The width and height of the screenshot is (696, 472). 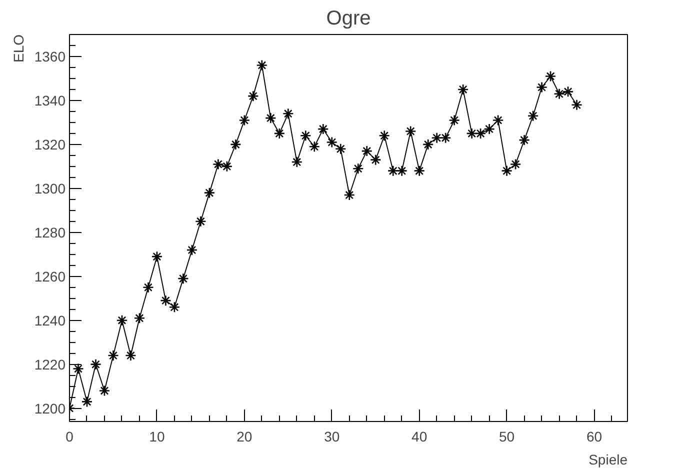 What do you see at coordinates (50, 100) in the screenshot?
I see `y-tick-label: 1340` at bounding box center [50, 100].